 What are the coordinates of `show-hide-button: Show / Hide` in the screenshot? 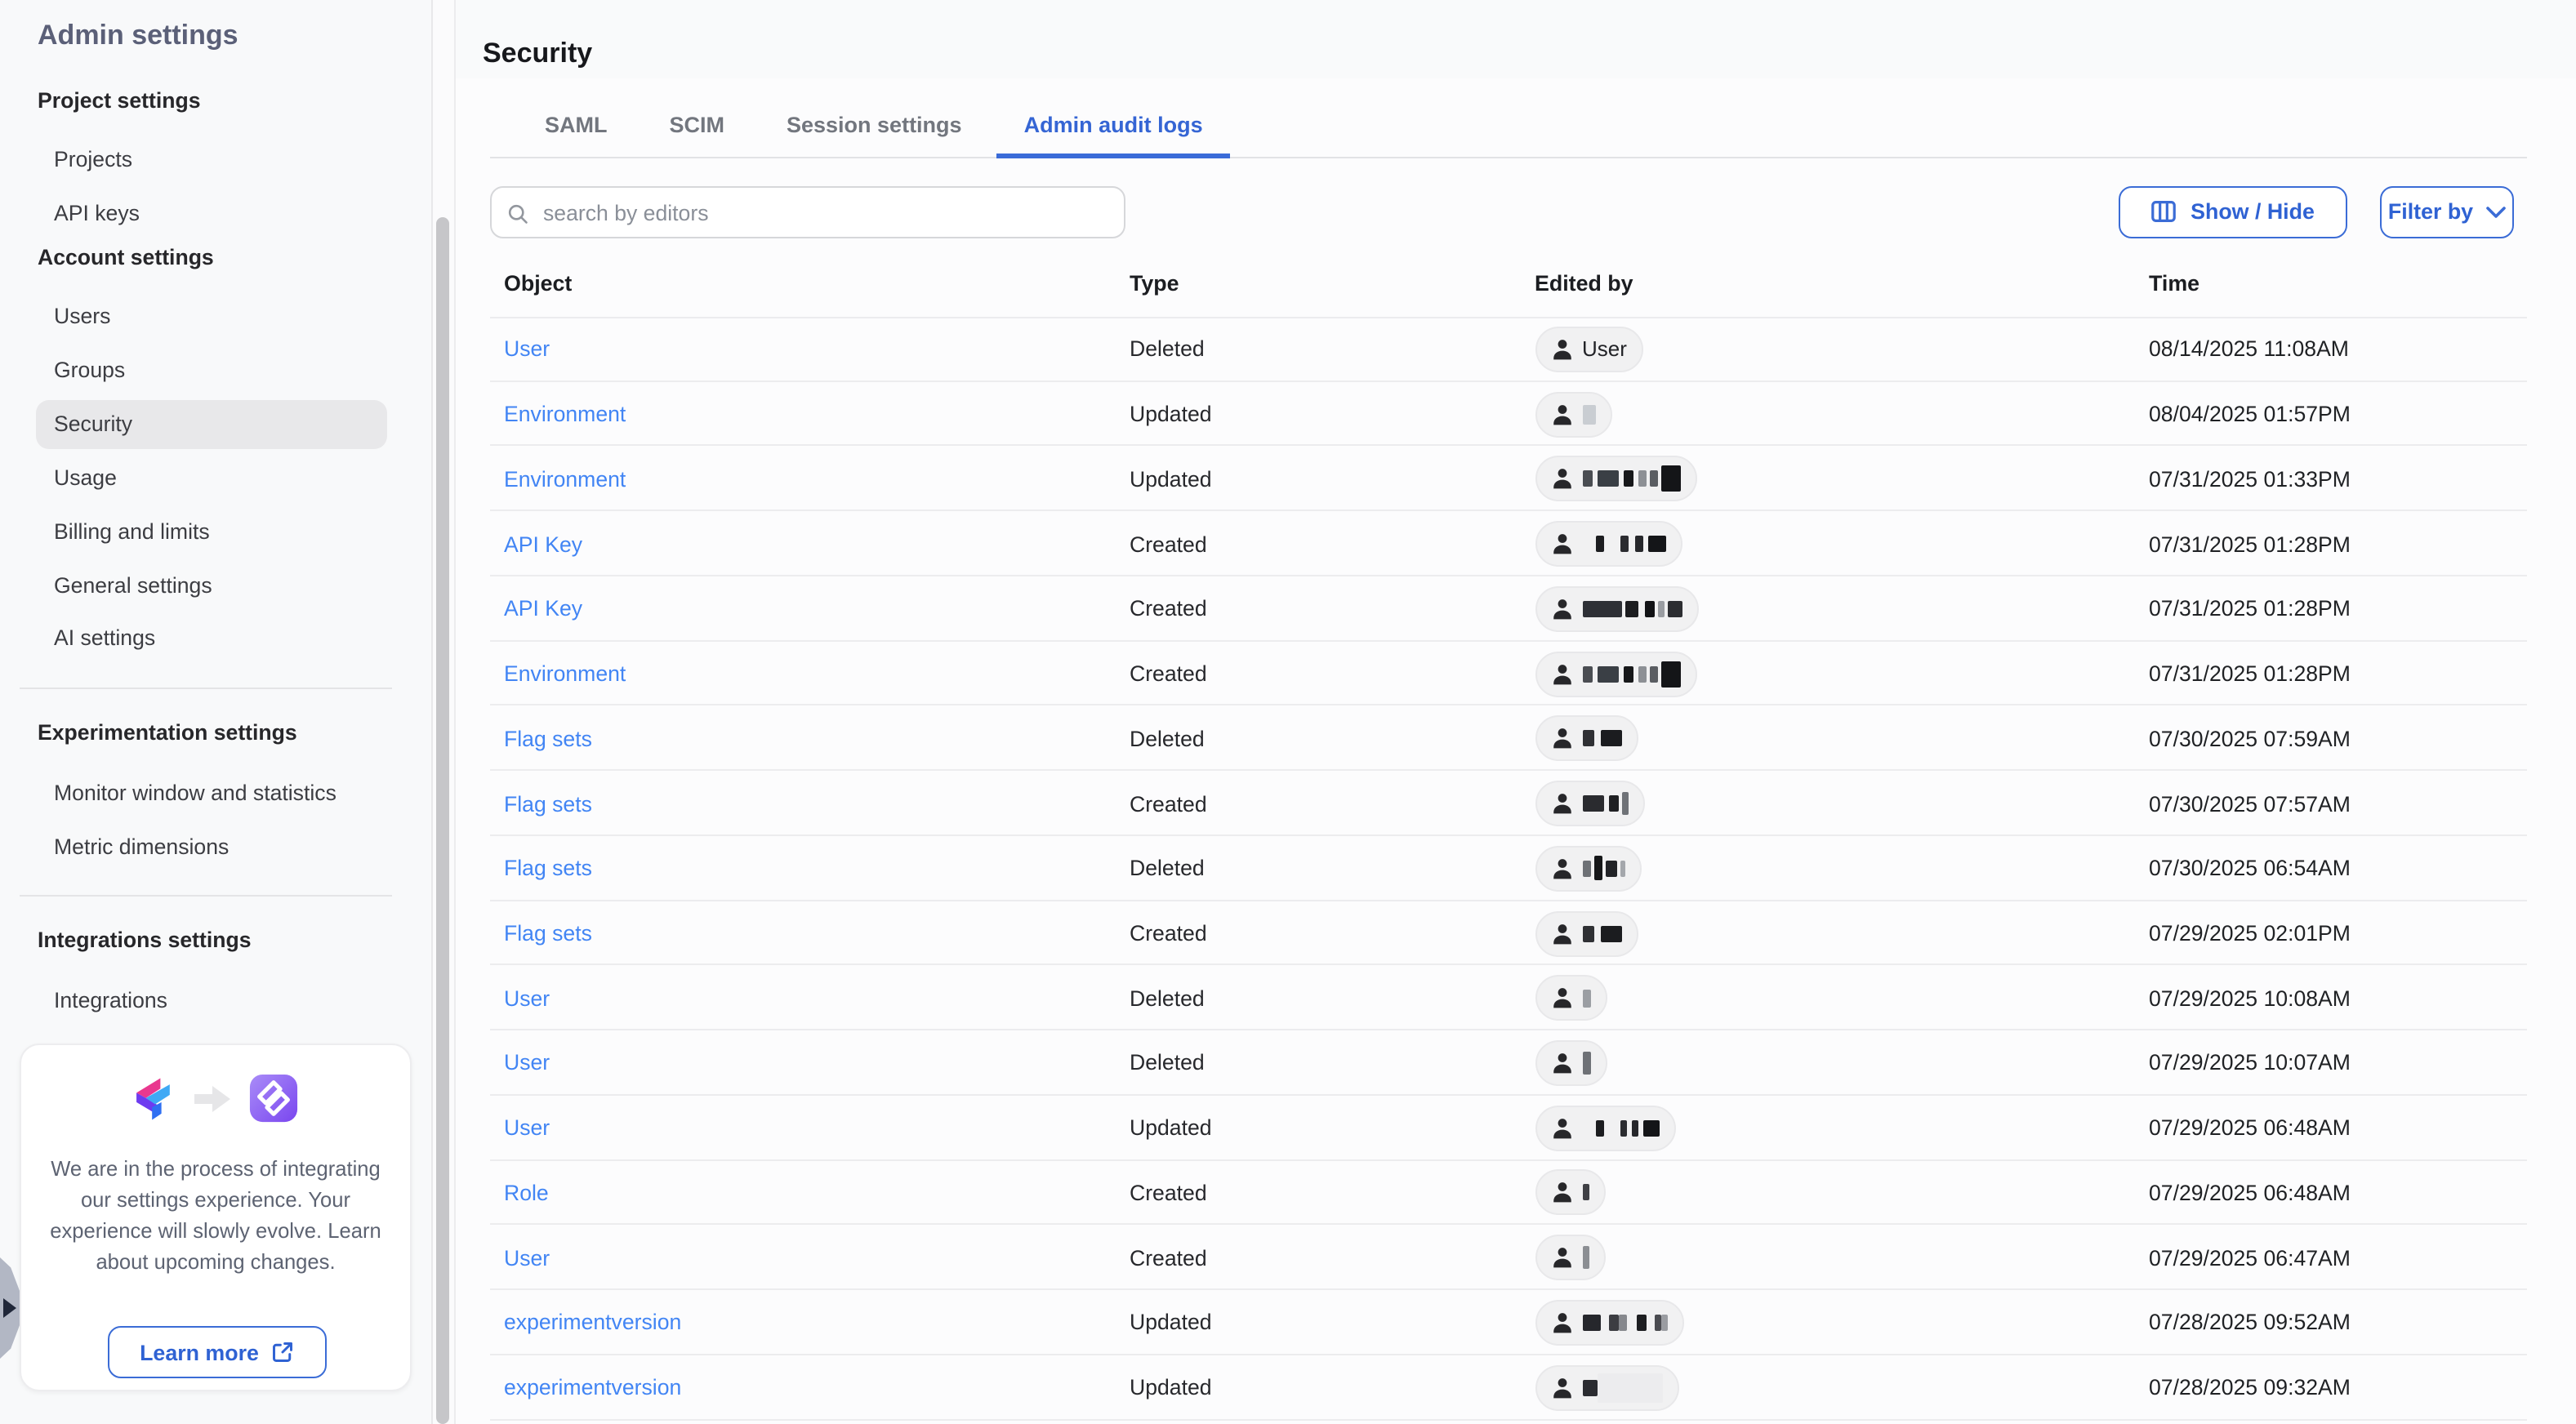 It's located at (2232, 212).